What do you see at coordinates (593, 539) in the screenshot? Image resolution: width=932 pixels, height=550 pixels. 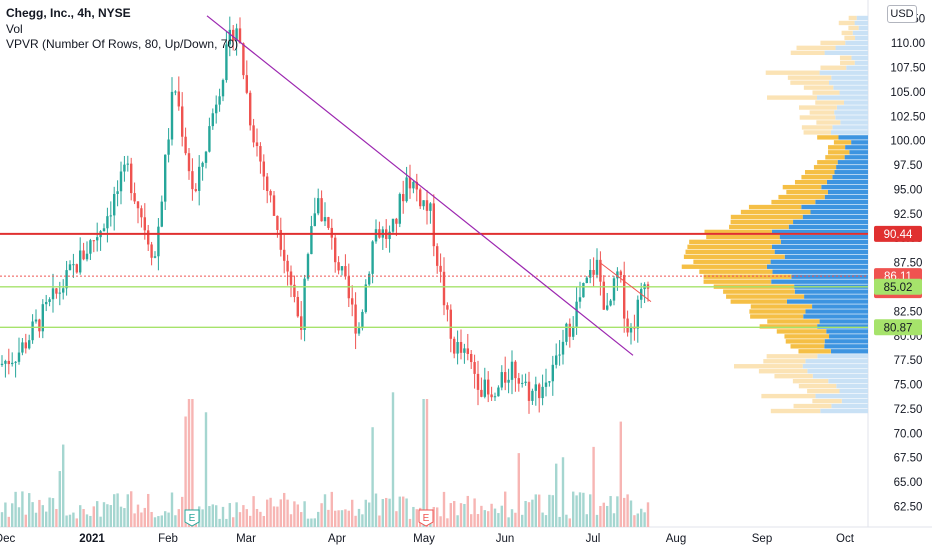 I see `time-tick-label: Jul` at bounding box center [593, 539].